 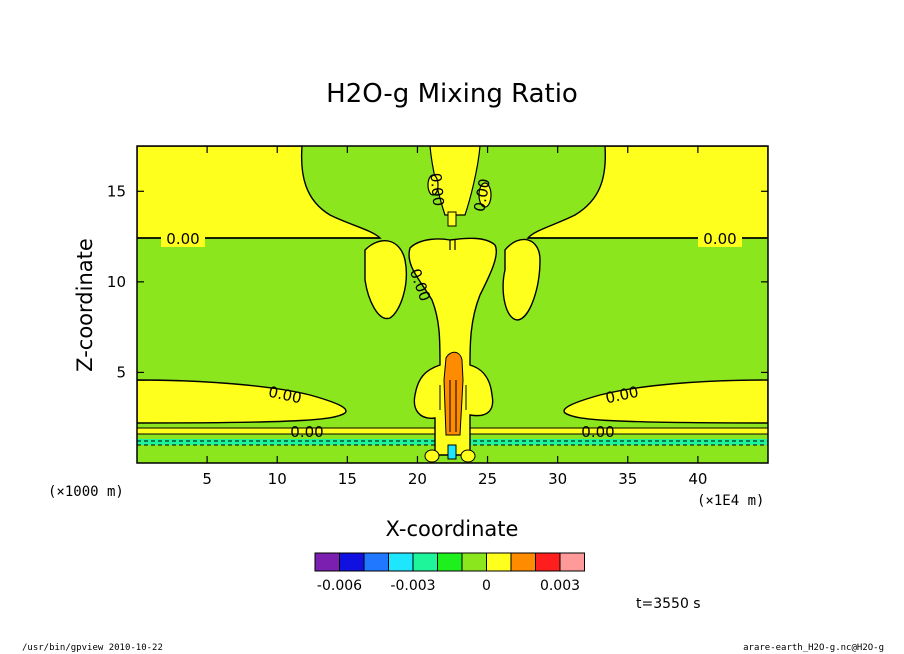 What do you see at coordinates (452, 94) in the screenshot?
I see `chart-title: H2O-g Mixing Ratio` at bounding box center [452, 94].